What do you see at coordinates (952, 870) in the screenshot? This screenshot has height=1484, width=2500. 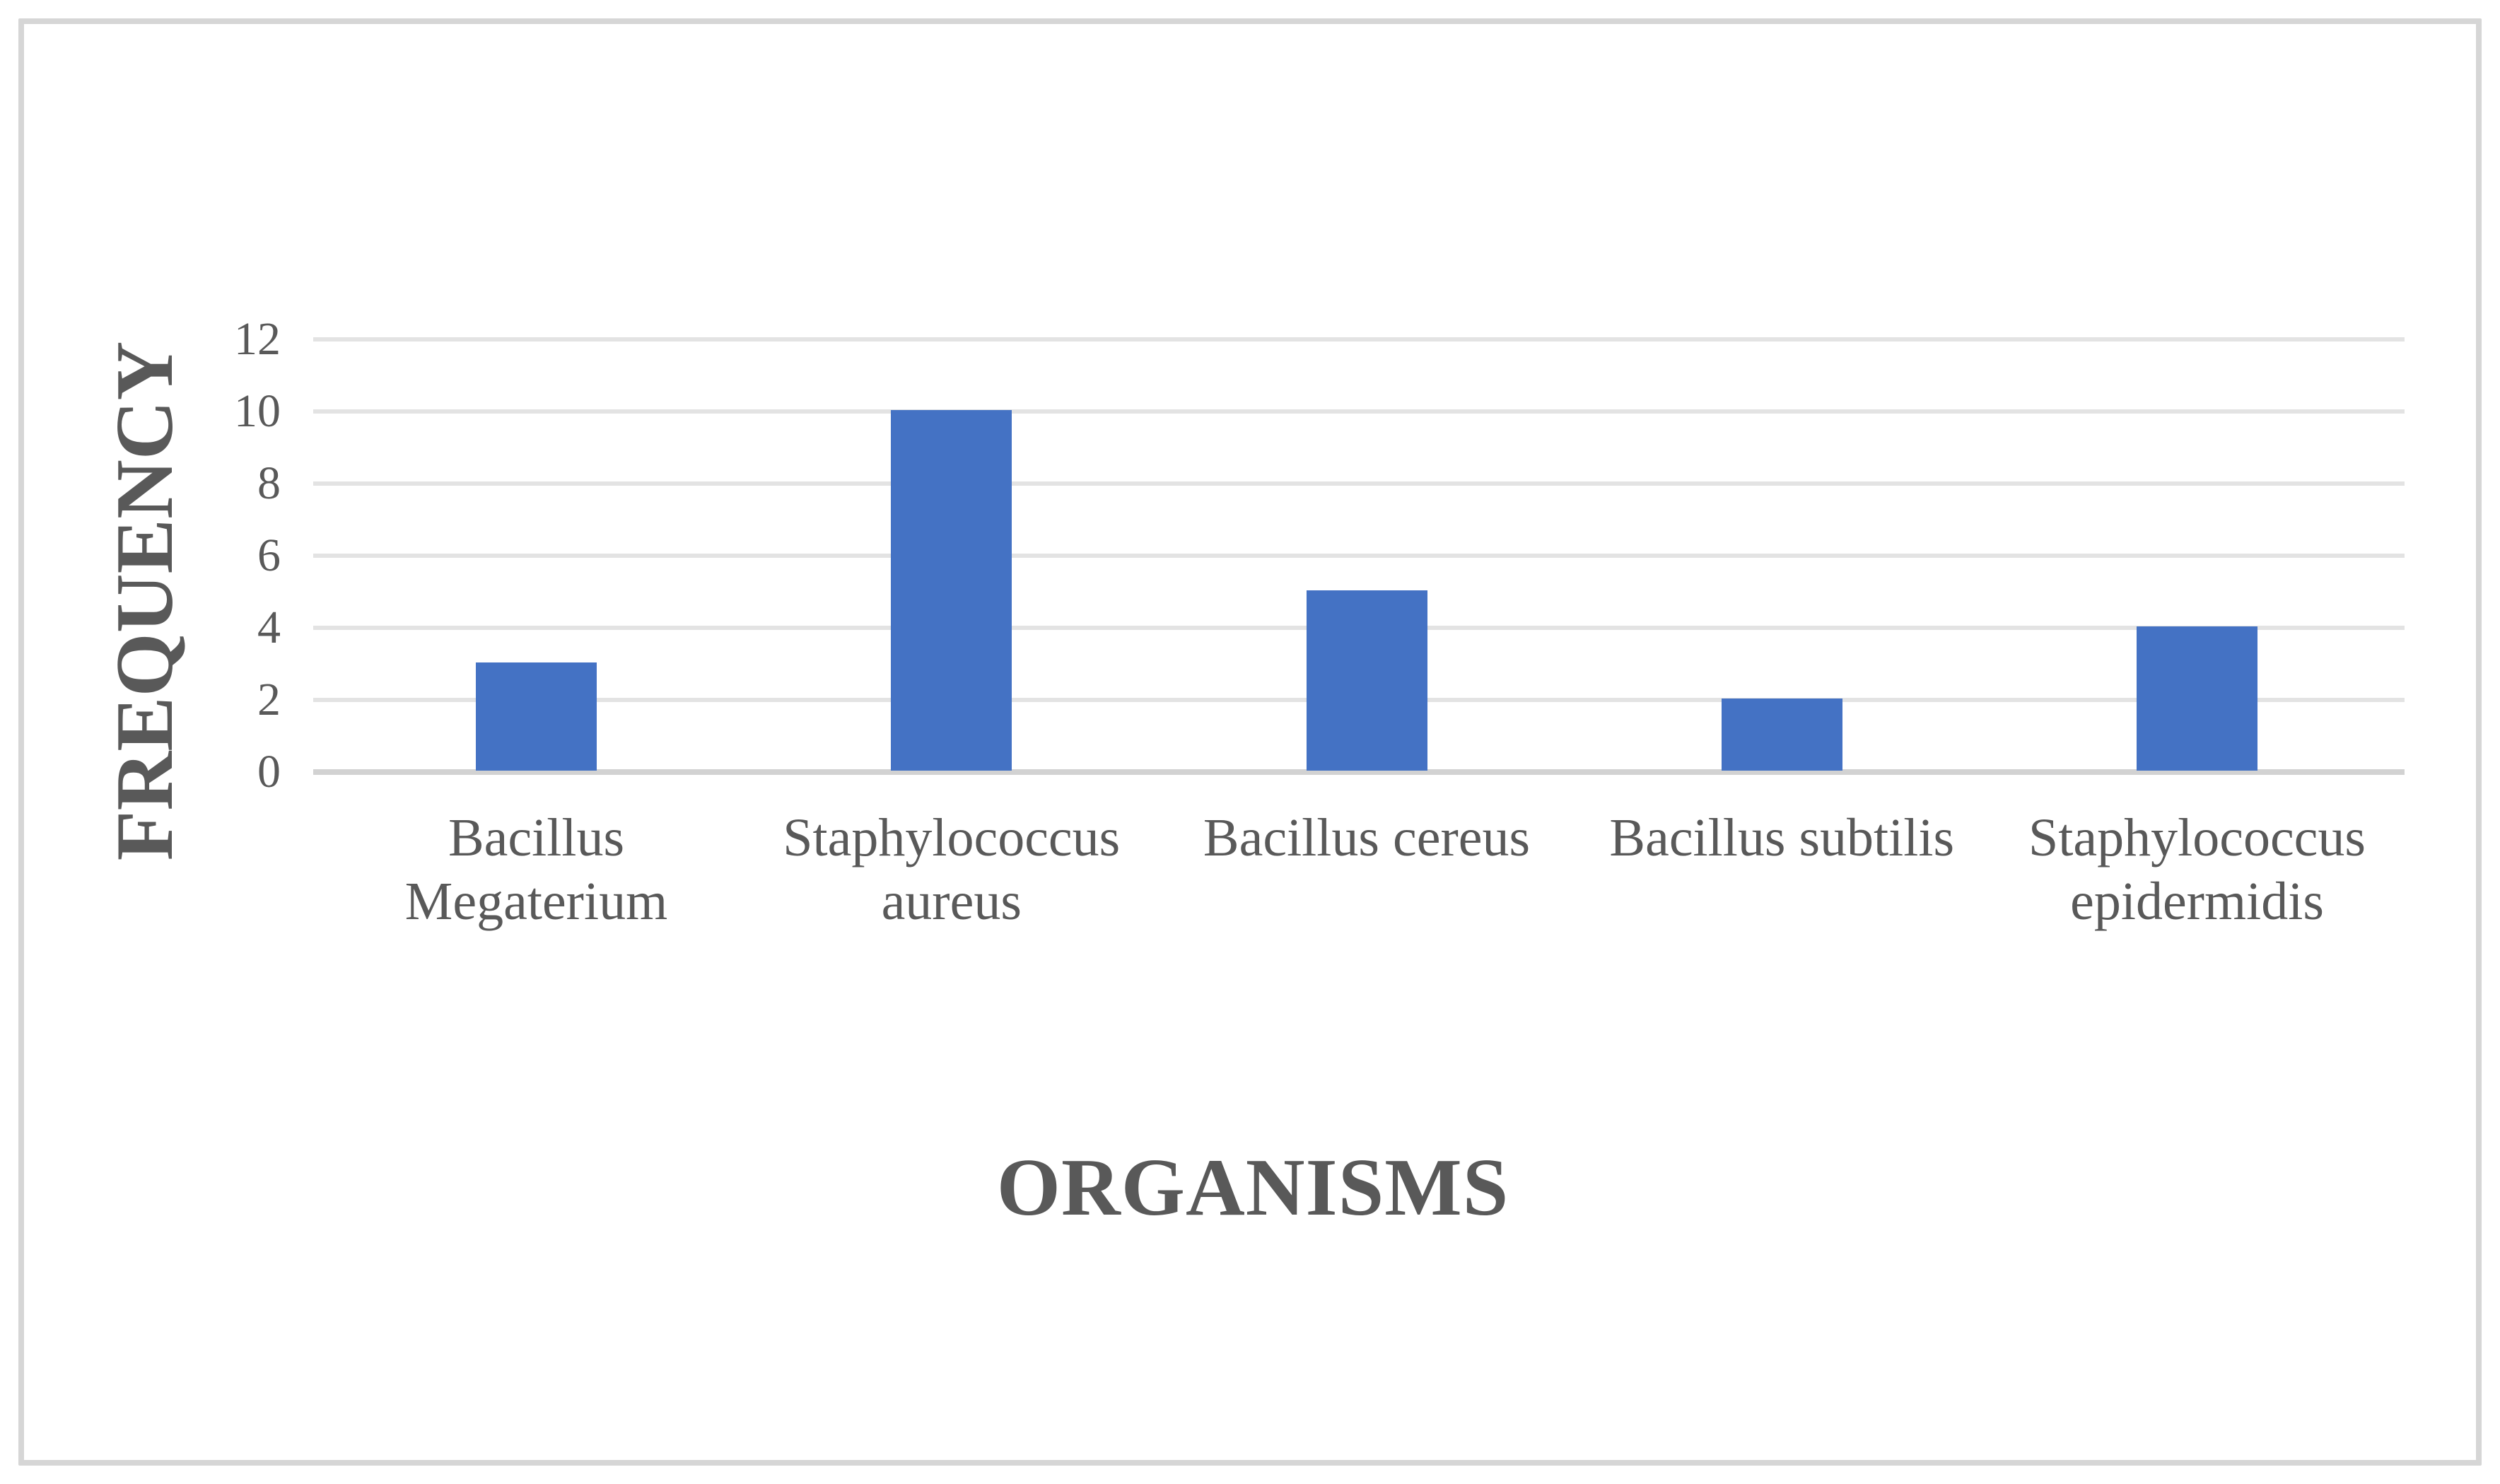 I see `x-category-label-1: Staphylococcus aureus` at bounding box center [952, 870].